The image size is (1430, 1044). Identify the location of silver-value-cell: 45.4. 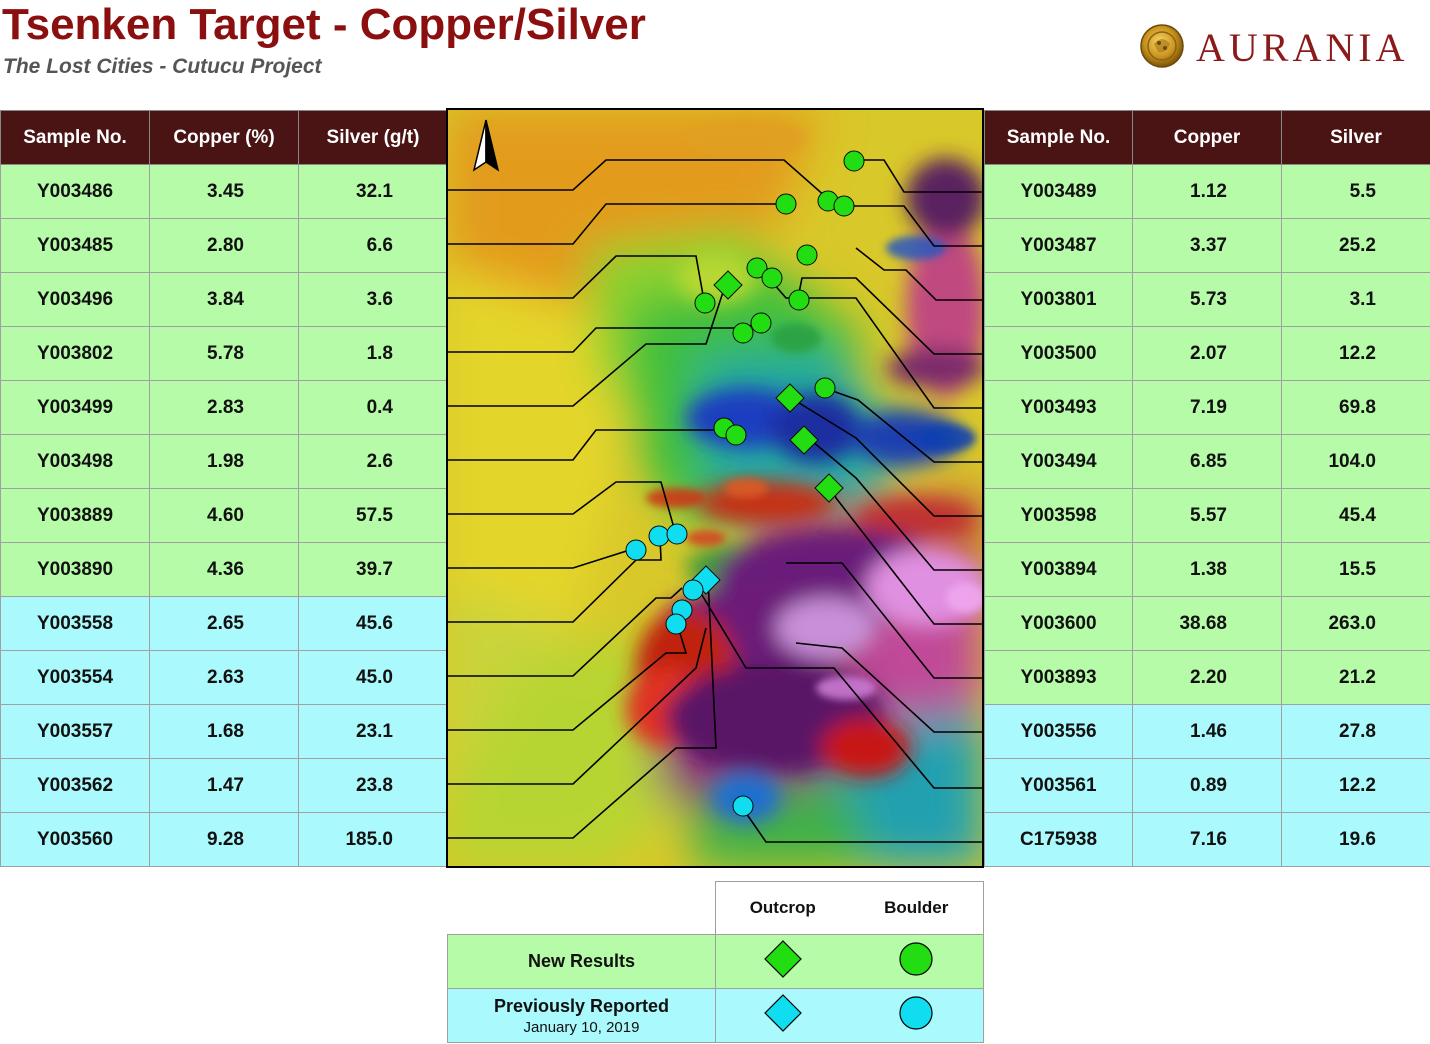
(1355, 515).